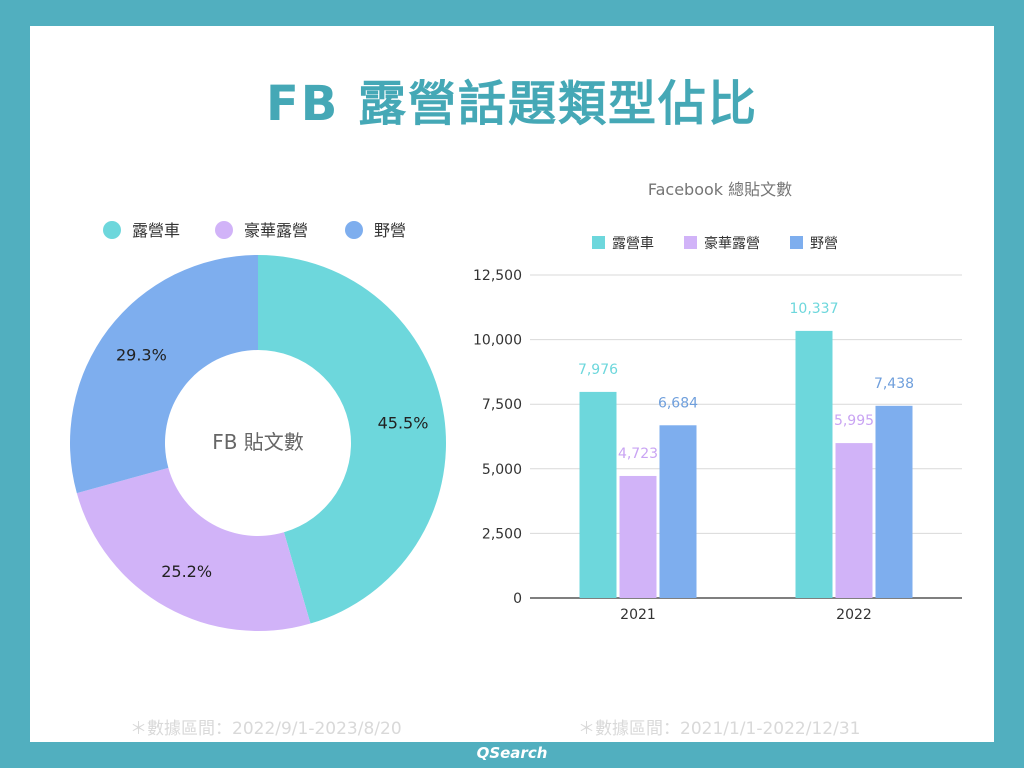 This screenshot has width=1024, height=768. I want to click on bar-legend-label: 野營, so click(824, 244).